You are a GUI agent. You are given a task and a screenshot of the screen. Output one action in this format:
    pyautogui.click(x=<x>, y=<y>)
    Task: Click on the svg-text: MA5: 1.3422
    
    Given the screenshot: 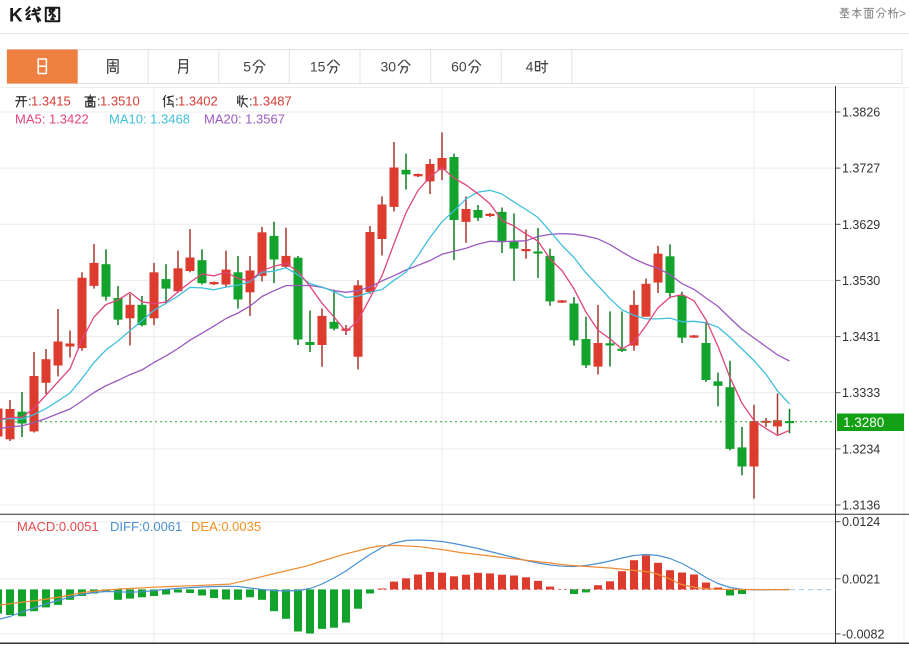 What is the action you would take?
    pyautogui.click(x=52, y=119)
    